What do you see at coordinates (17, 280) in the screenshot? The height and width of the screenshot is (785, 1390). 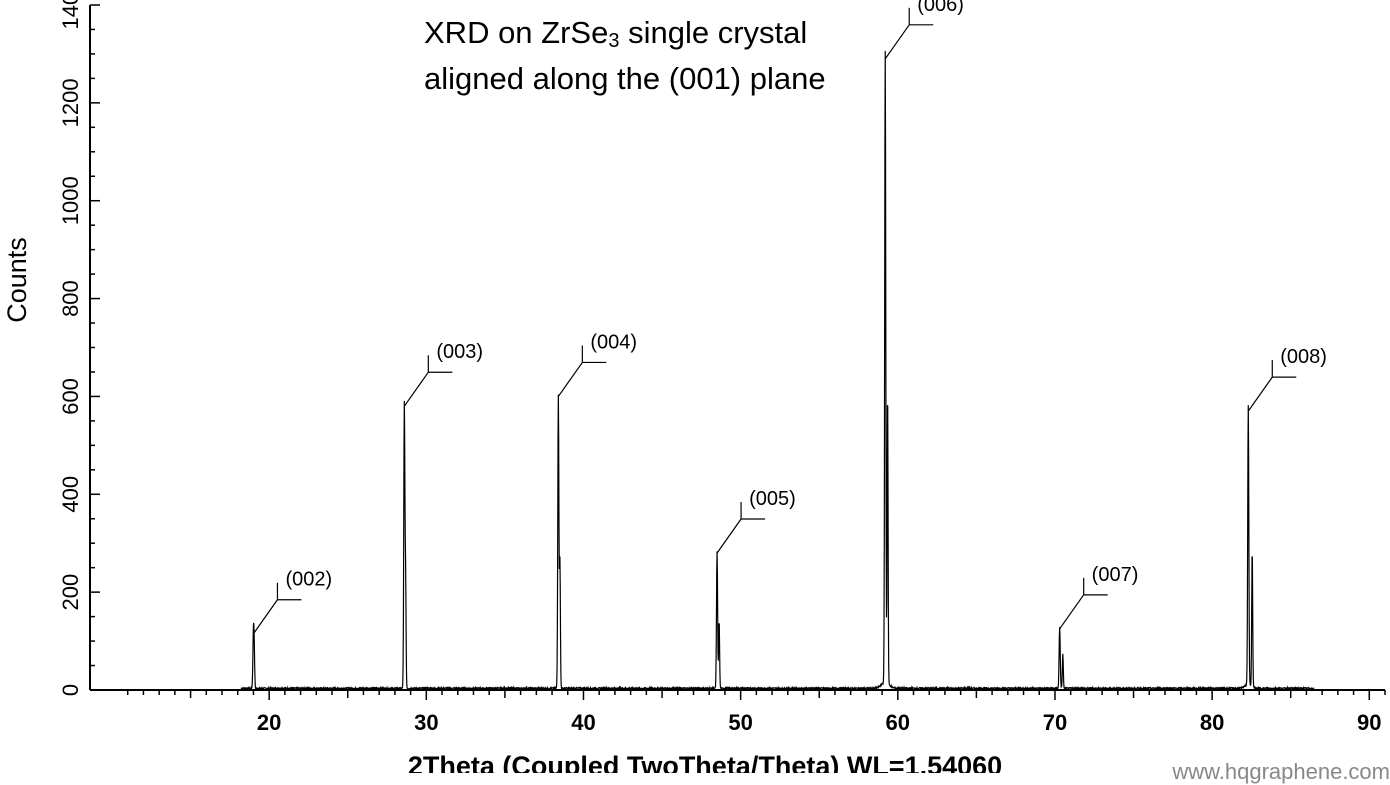 I see `y-axis-label: Counts` at bounding box center [17, 280].